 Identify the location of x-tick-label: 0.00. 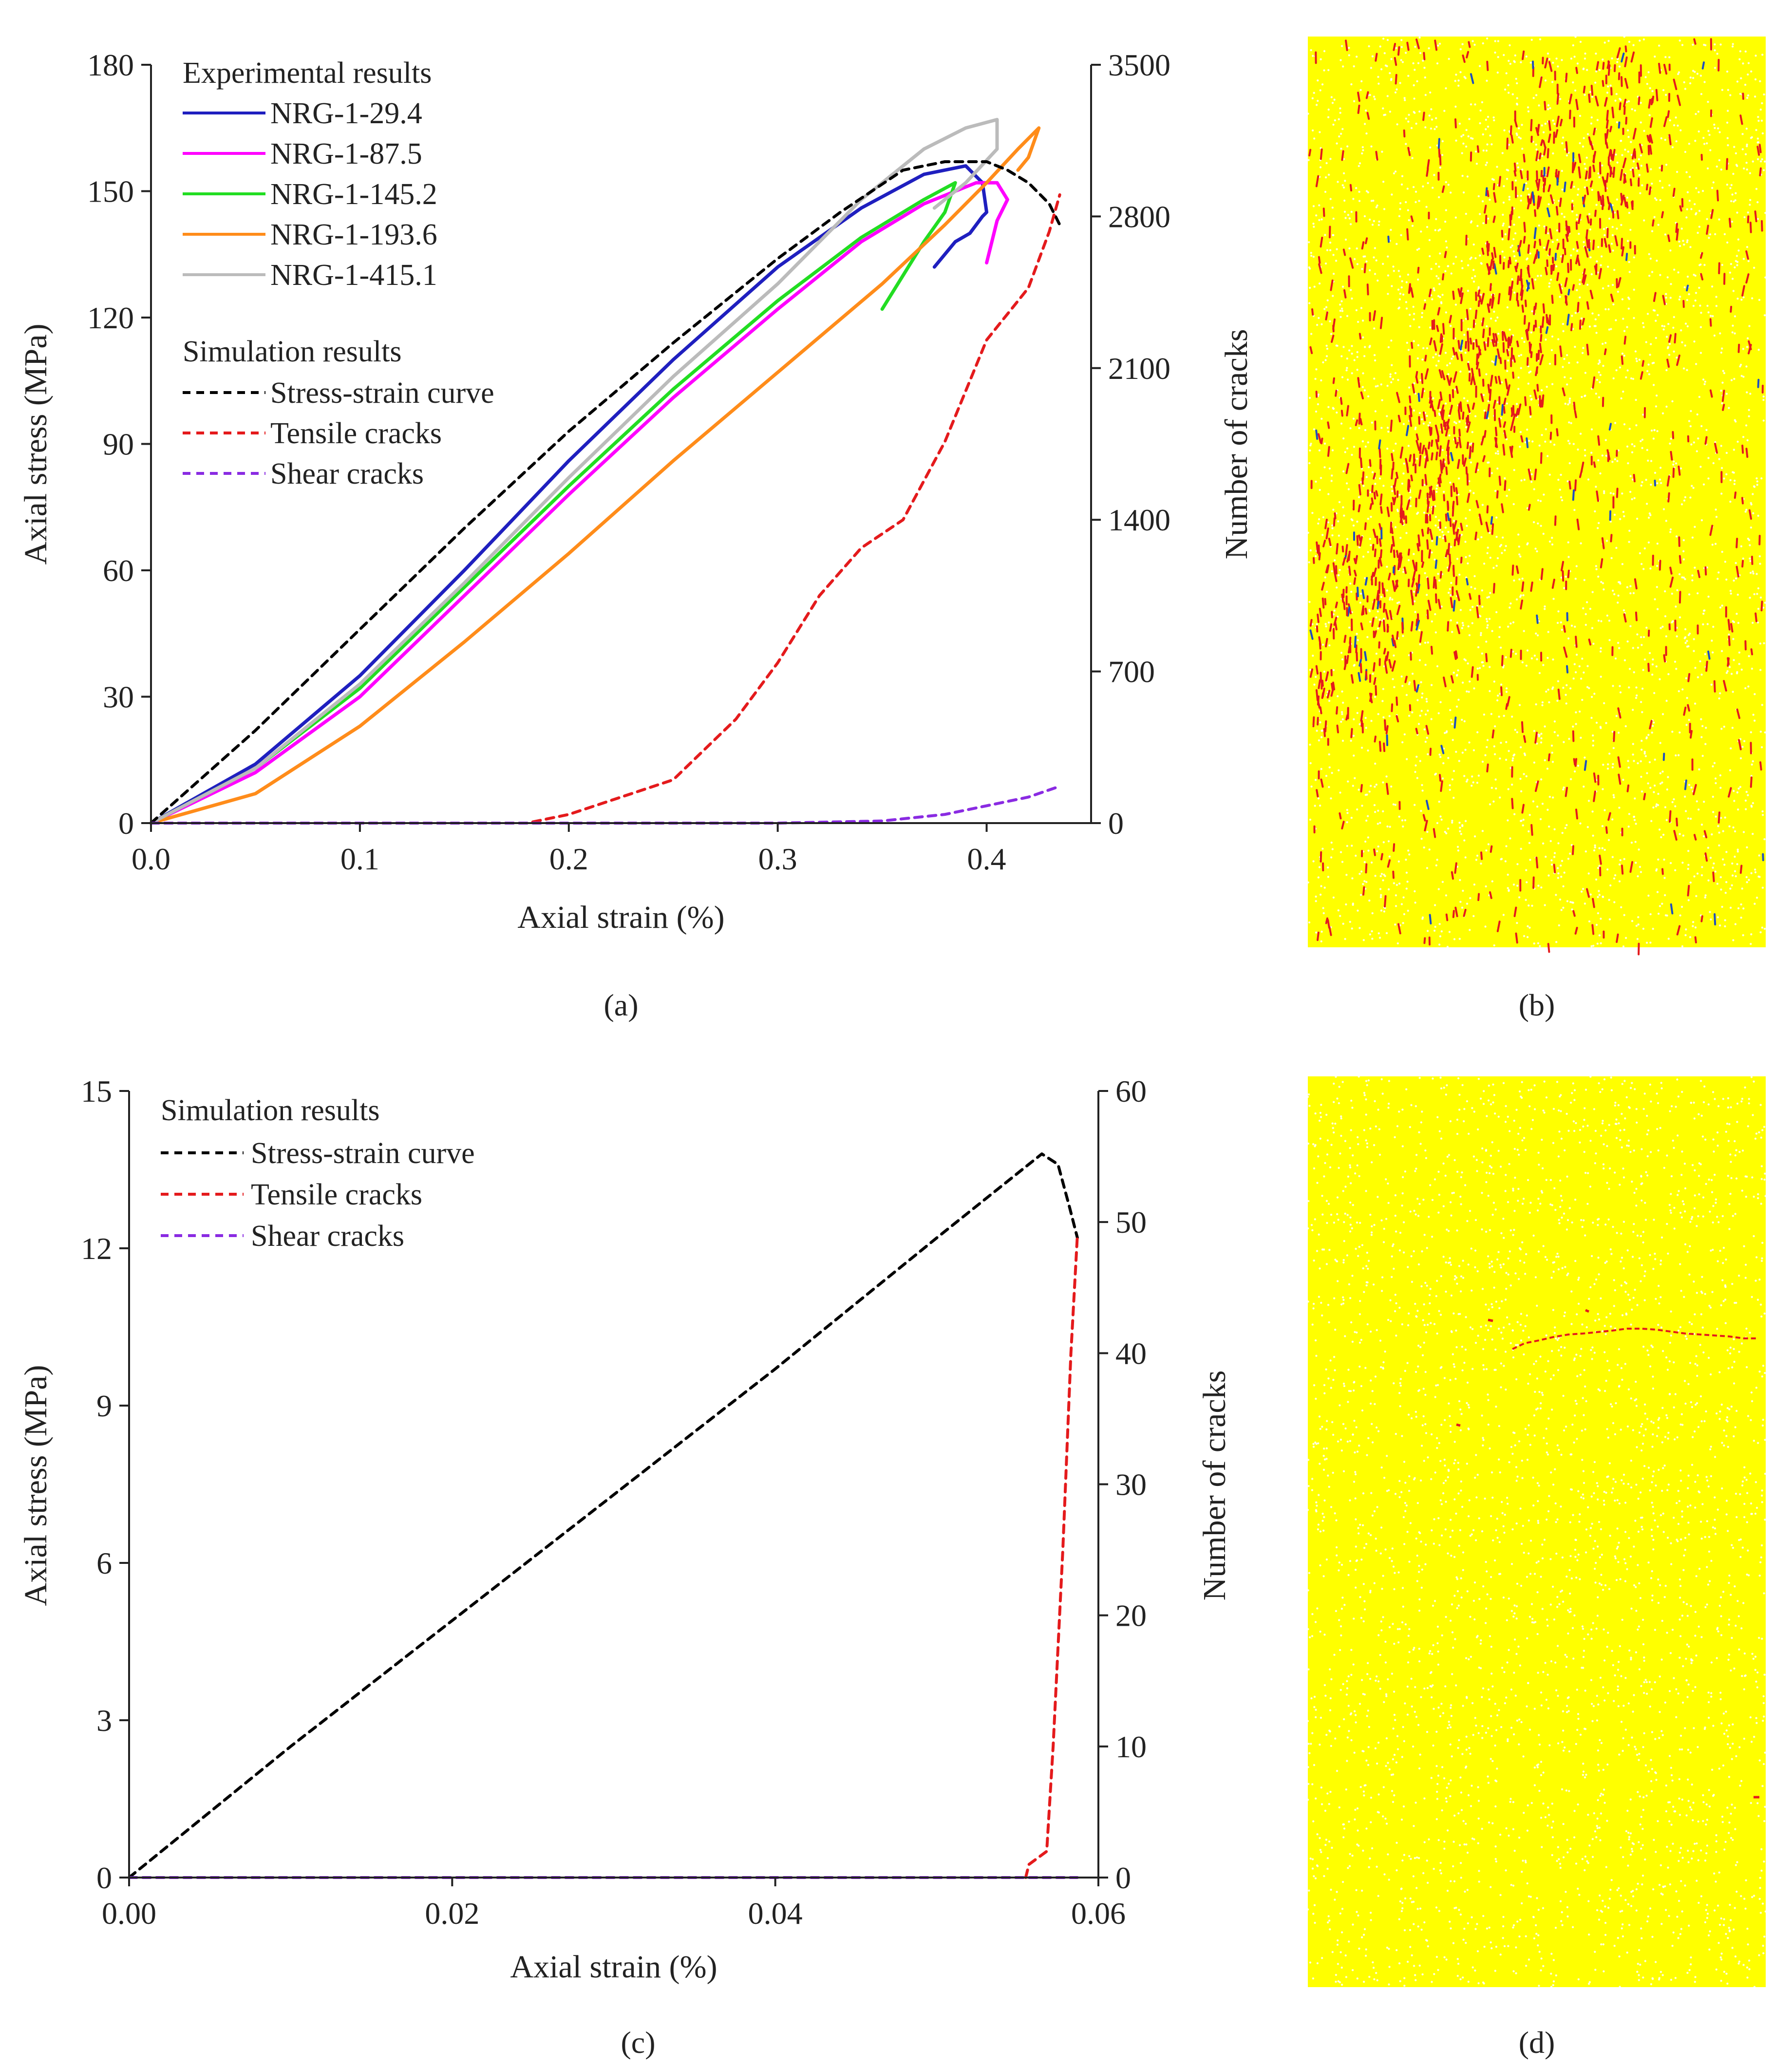
(129, 1913).